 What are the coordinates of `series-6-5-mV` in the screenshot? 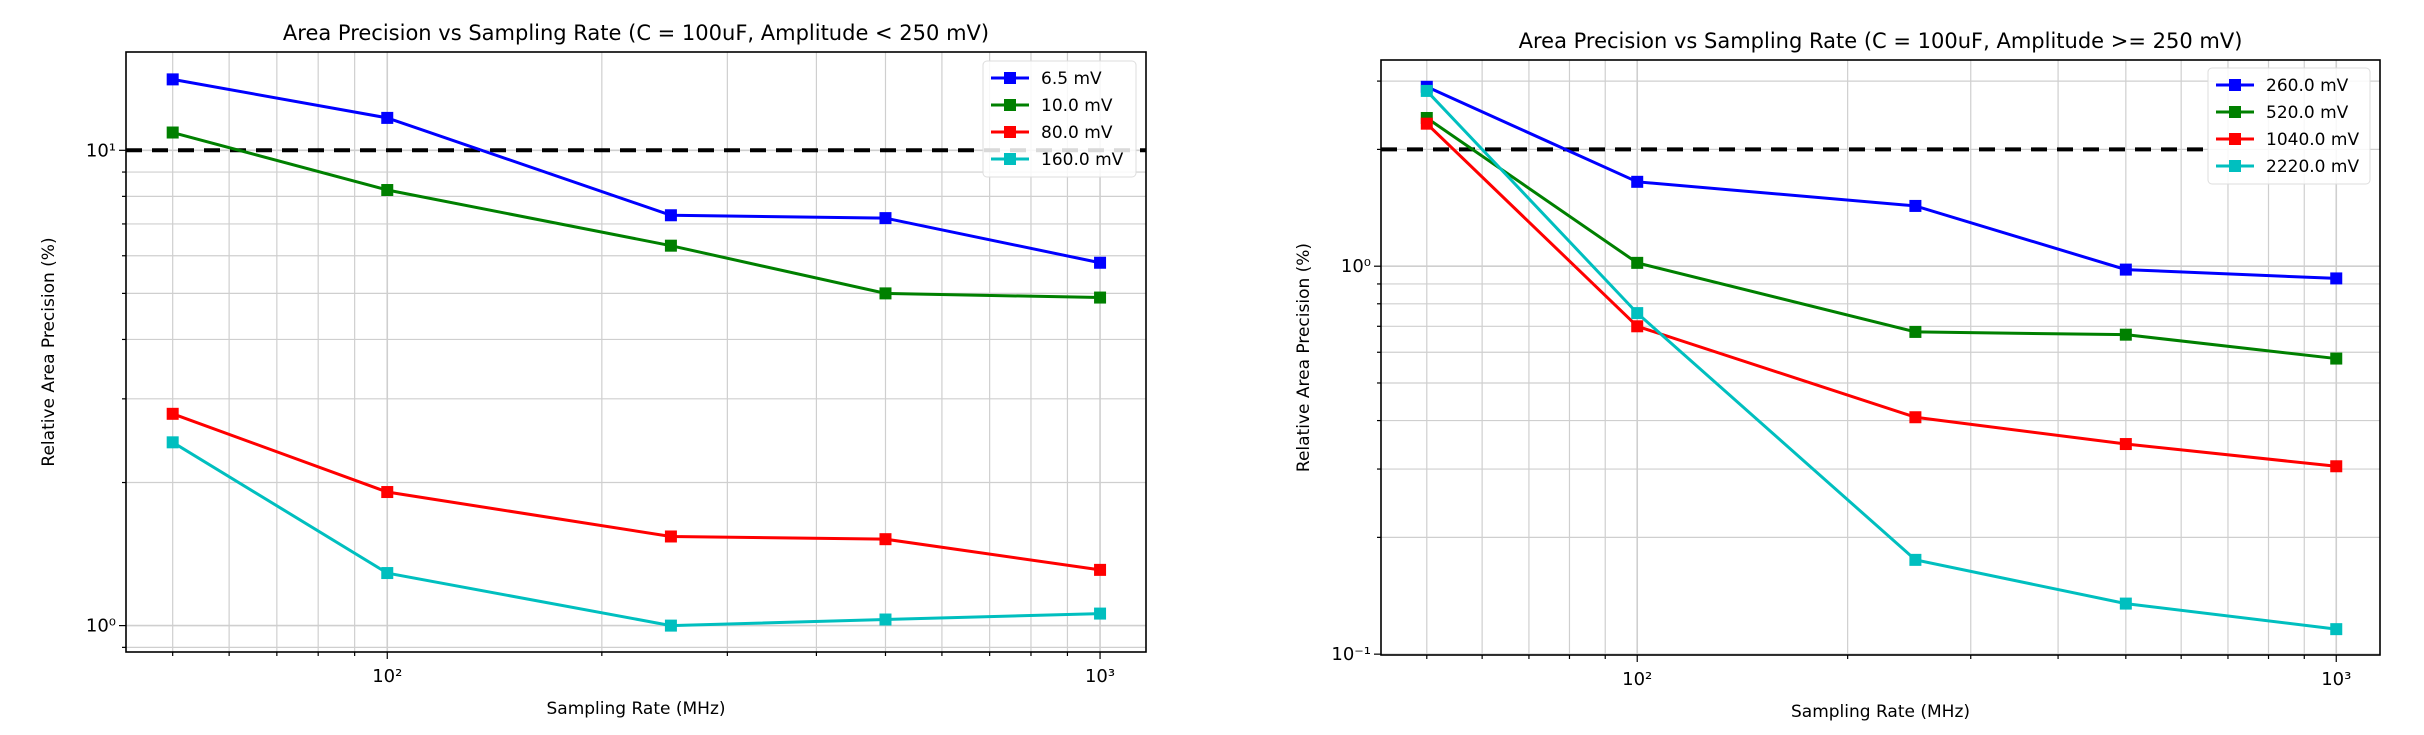 It's located at (636, 171).